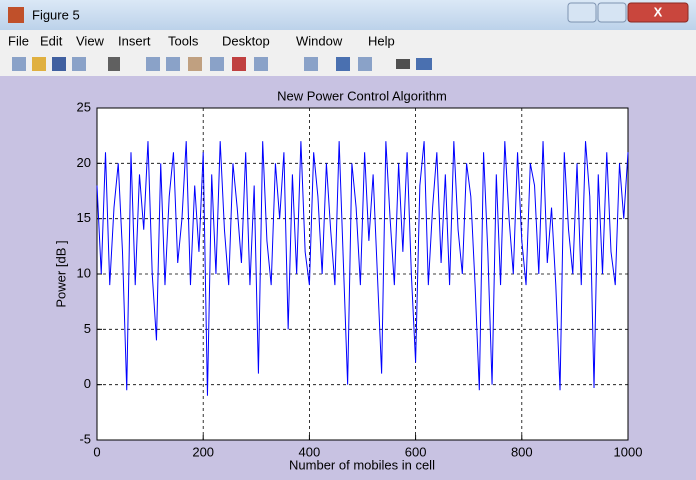 This screenshot has height=480, width=696. I want to click on y-tick-label: -5, so click(85, 438).